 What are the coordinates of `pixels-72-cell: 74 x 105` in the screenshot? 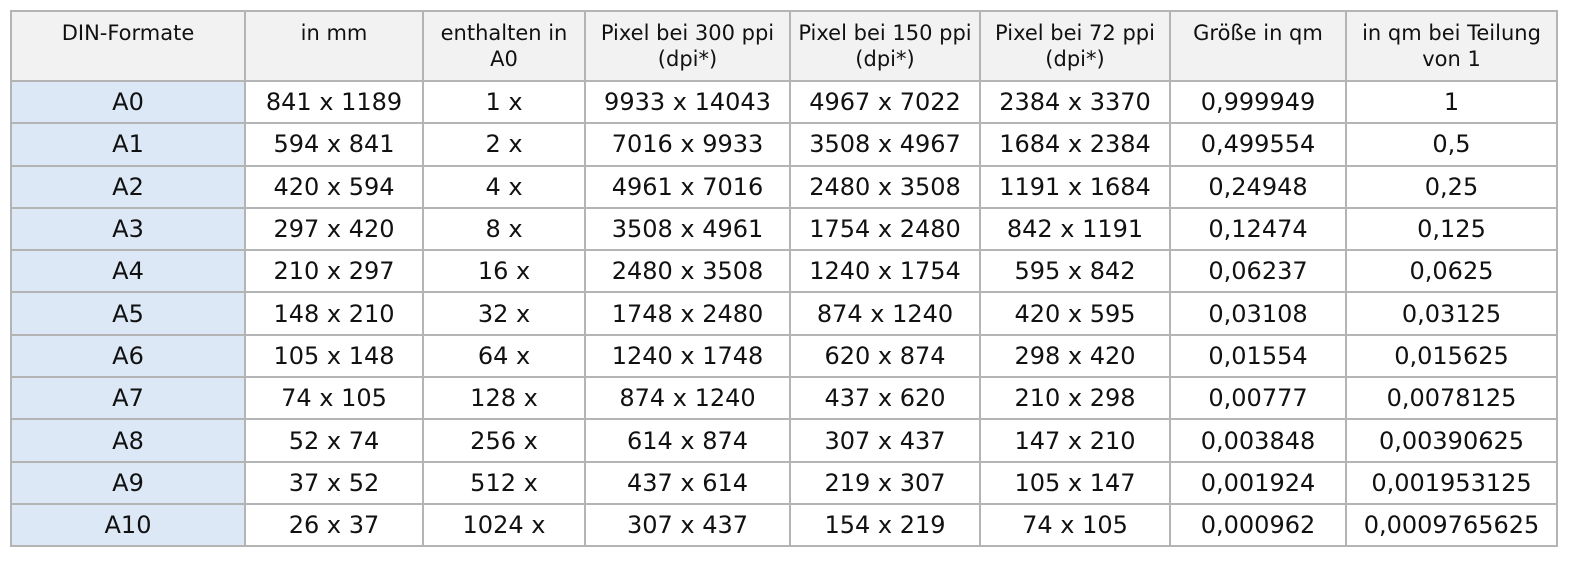 It's located at (1075, 525).